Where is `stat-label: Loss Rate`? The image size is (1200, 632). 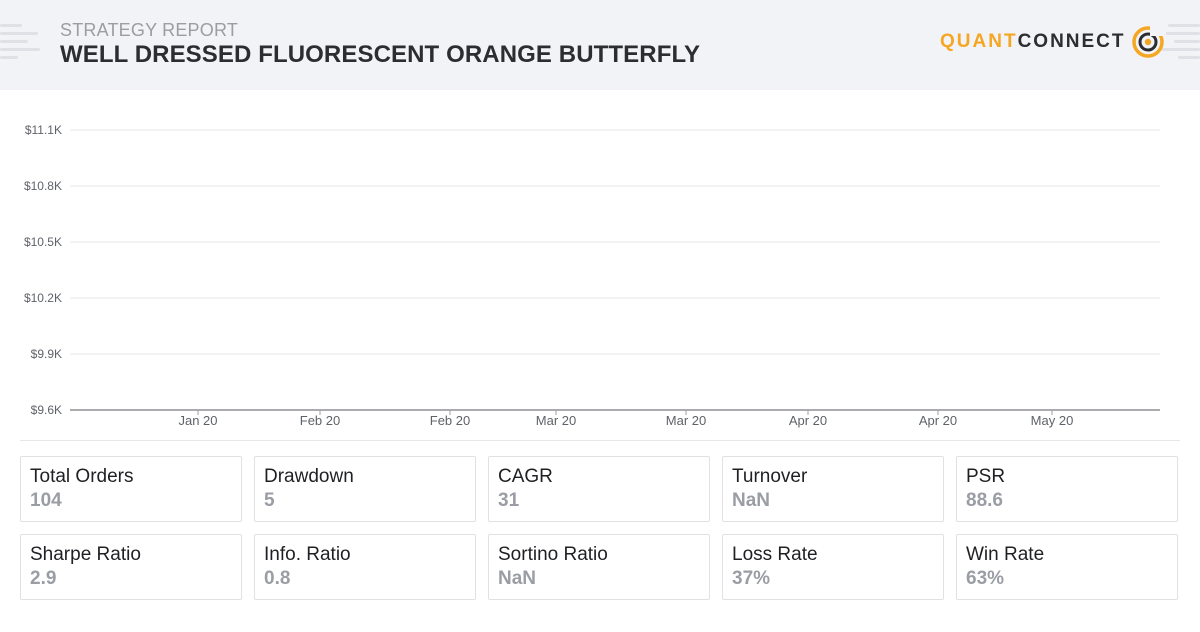 stat-label: Loss Rate is located at coordinates (775, 554).